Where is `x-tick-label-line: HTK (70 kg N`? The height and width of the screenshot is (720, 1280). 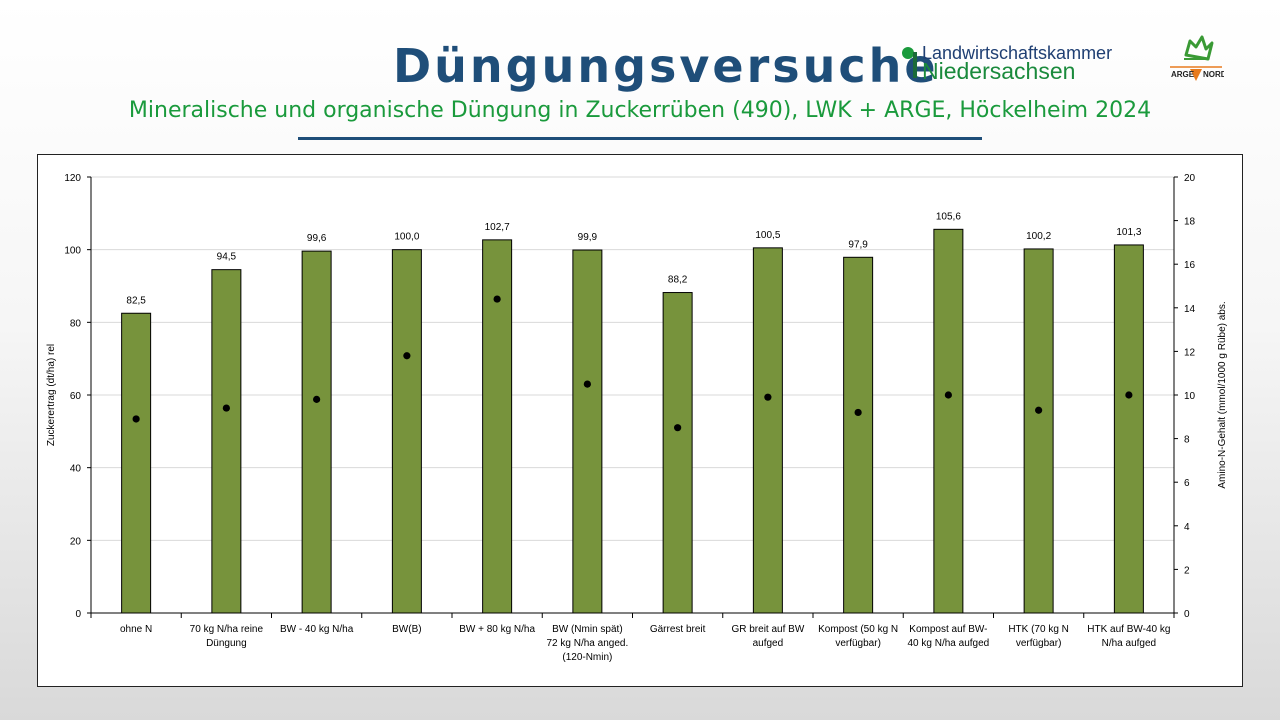 x-tick-label-line: HTK (70 kg N is located at coordinates (1038, 629).